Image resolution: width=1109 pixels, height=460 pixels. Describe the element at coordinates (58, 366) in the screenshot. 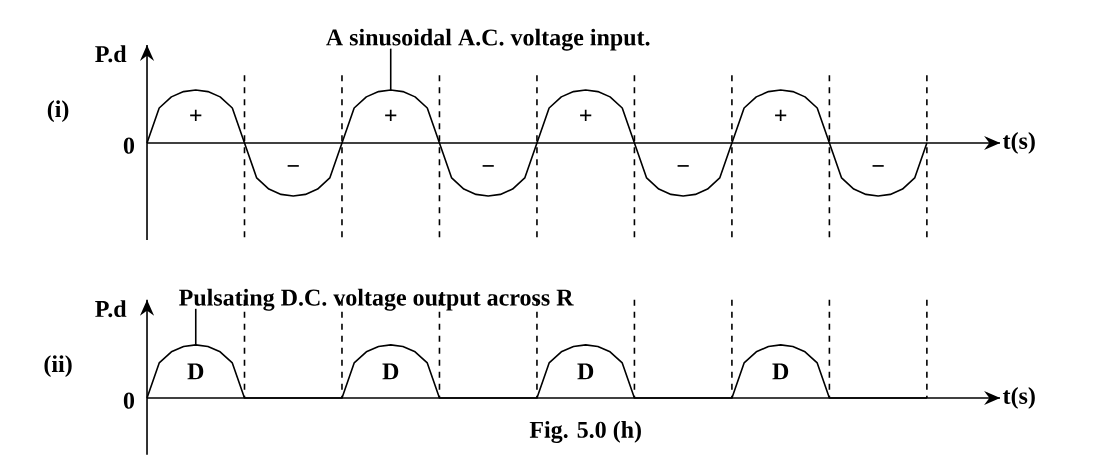

I see `text: (ii)` at that location.